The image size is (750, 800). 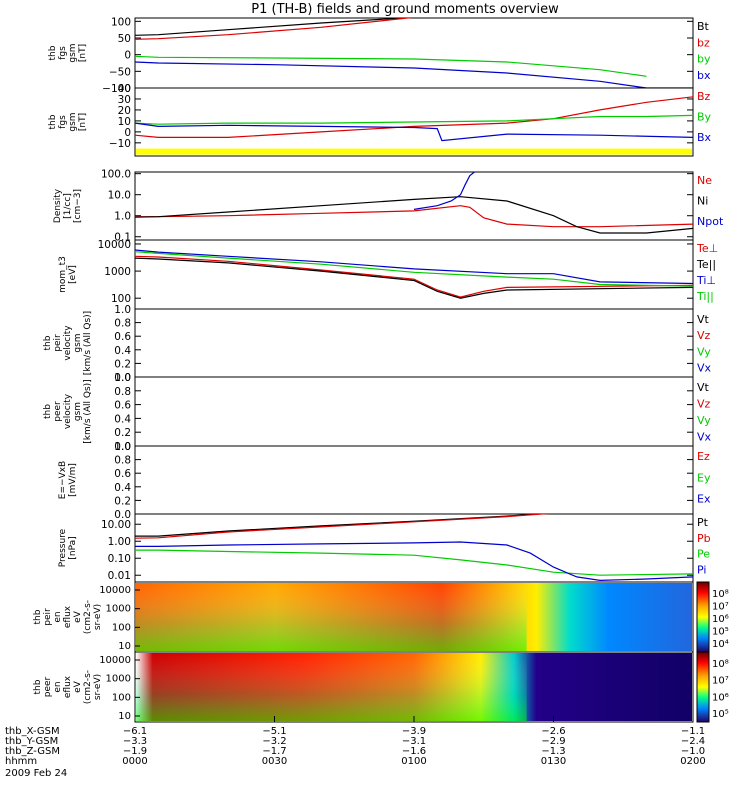 What do you see at coordinates (124, 716) in the screenshot?
I see `y-tick-label: 10` at bounding box center [124, 716].